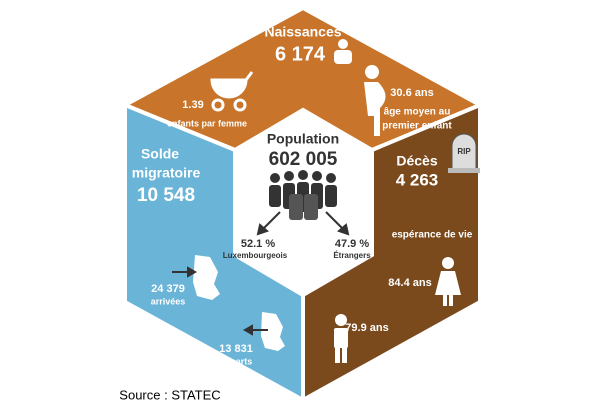 The width and height of the screenshot is (600, 417). What do you see at coordinates (166, 195) in the screenshot?
I see `migration-value: 10 548` at bounding box center [166, 195].